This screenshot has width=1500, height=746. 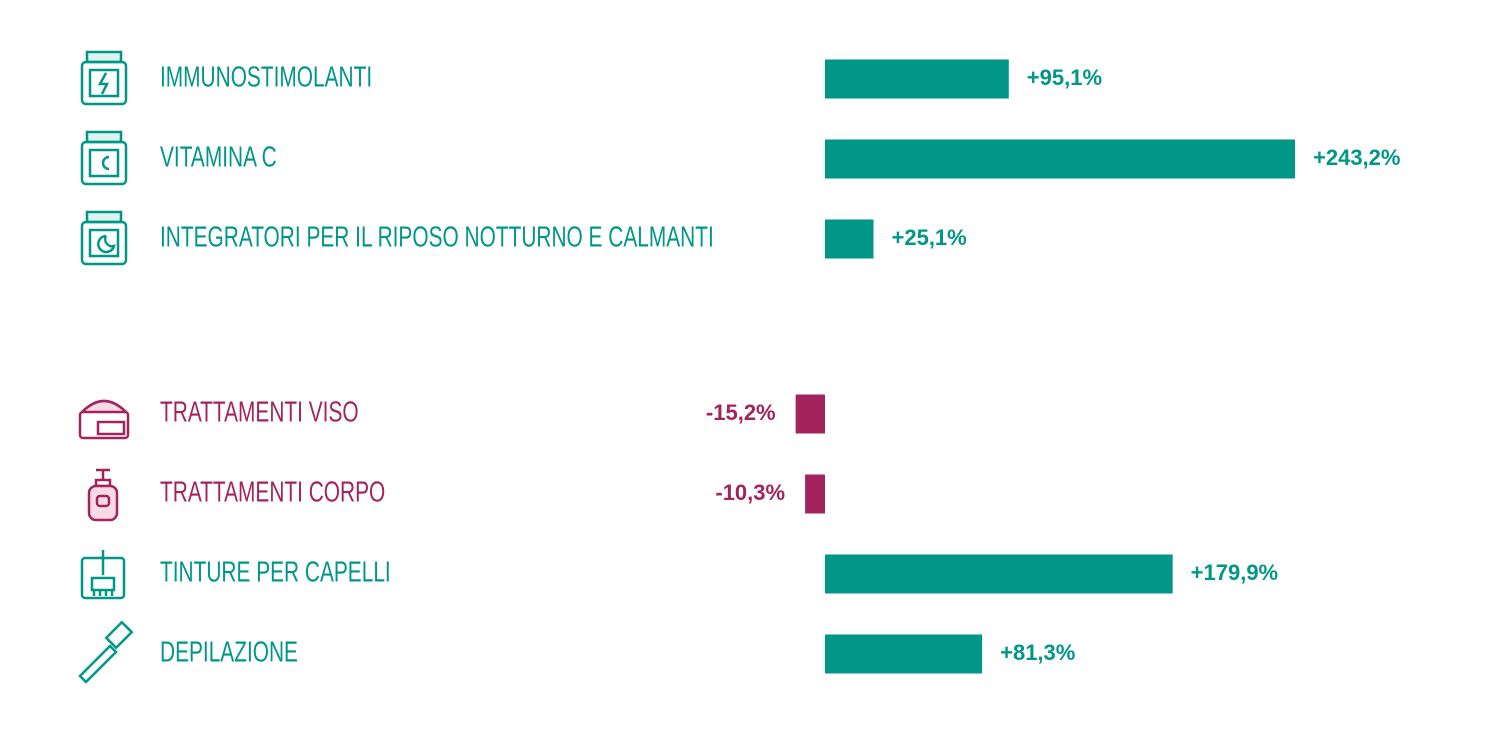 I want to click on icon-bottle, so click(x=103, y=495).